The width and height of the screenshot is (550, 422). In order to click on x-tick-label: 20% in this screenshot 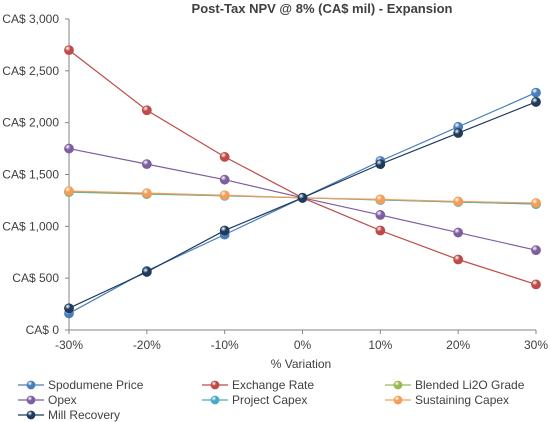, I will do `click(458, 345)`.